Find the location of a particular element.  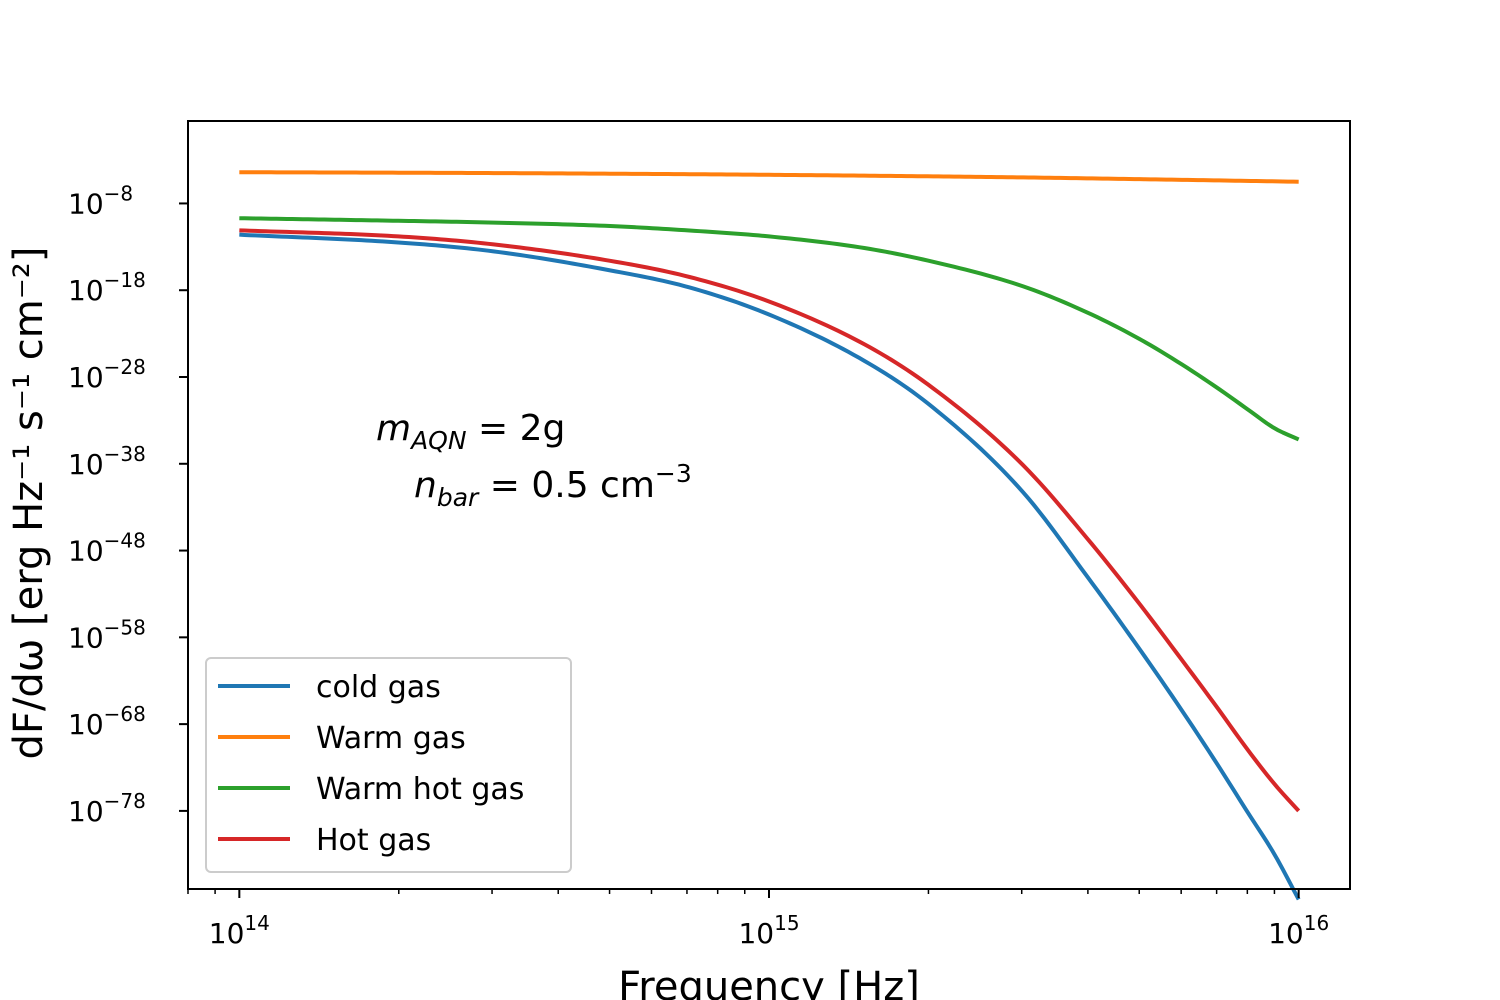

annotation-mass: mAQN = 2g is located at coordinates (470, 431).